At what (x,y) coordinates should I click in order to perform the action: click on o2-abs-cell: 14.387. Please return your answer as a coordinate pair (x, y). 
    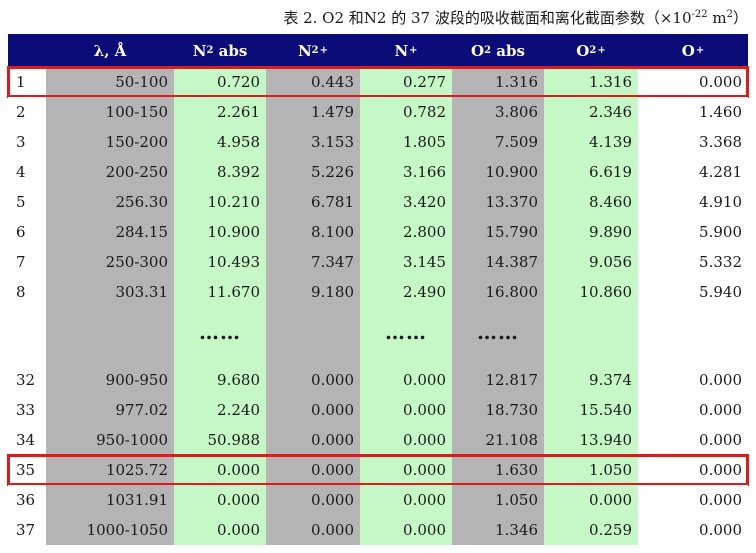
    Looking at the image, I should click on (498, 262).